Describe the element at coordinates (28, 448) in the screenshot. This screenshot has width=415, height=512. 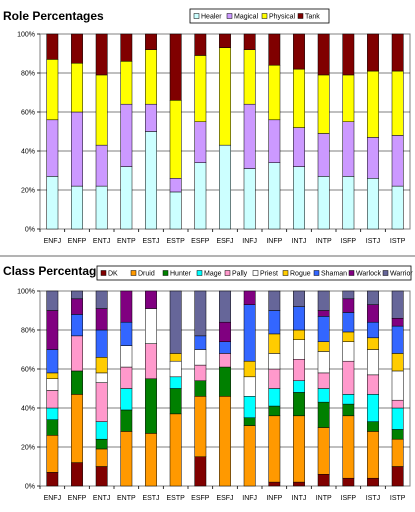
I see `y-tick-label: 20%` at that location.